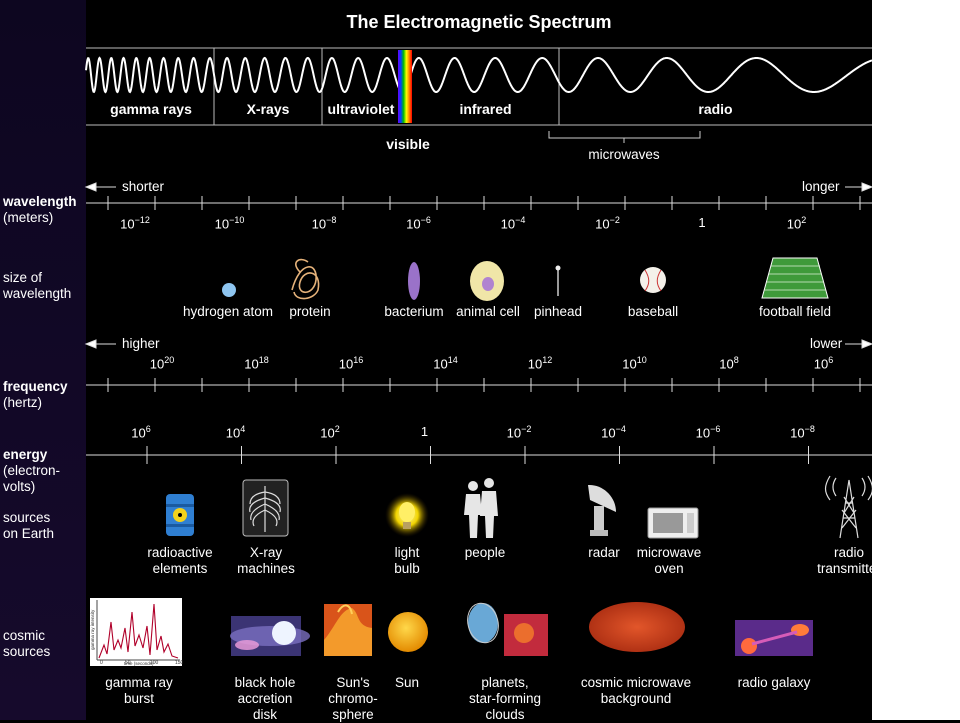 The height and width of the screenshot is (723, 960). I want to click on diagram-title: The Electromagnetic Spectrum, so click(479, 22).